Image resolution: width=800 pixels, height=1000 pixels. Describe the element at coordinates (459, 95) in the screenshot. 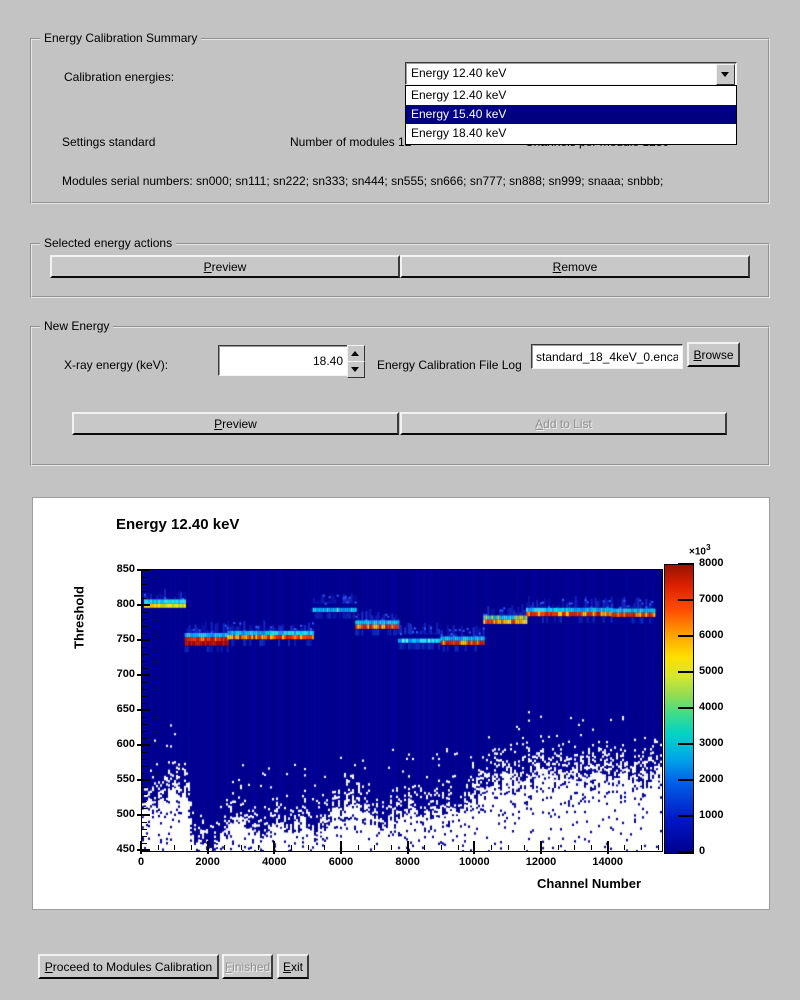

I see `dropdown-item-energy-12-40: Energy 12.40 keV` at that location.